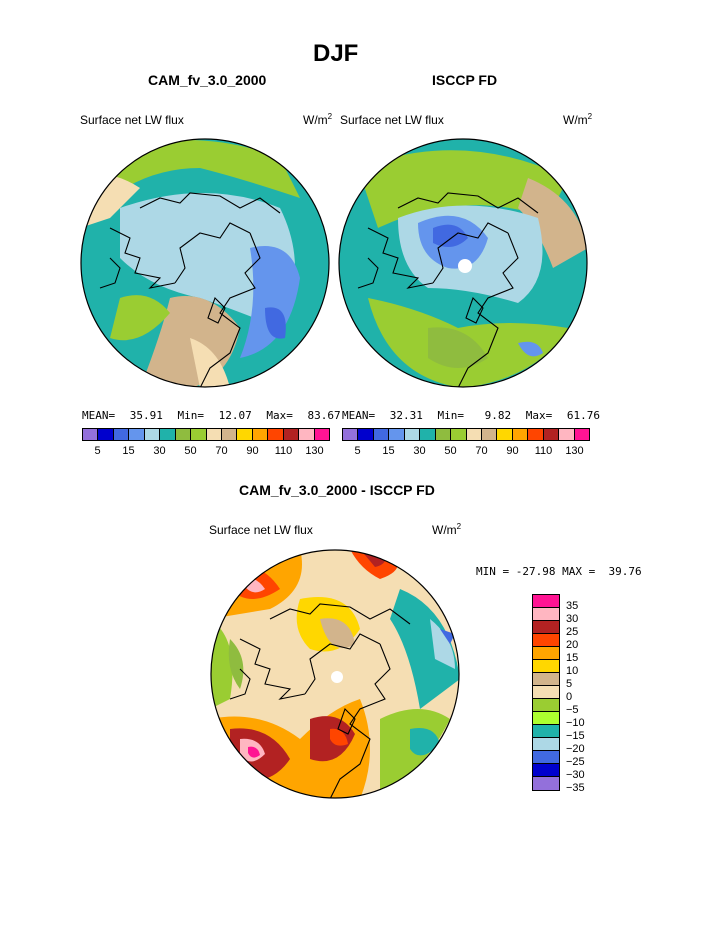 This screenshot has height=935, width=723. What do you see at coordinates (465, 80) in the screenshot?
I see `right-panel-title: ISCCP FD` at bounding box center [465, 80].